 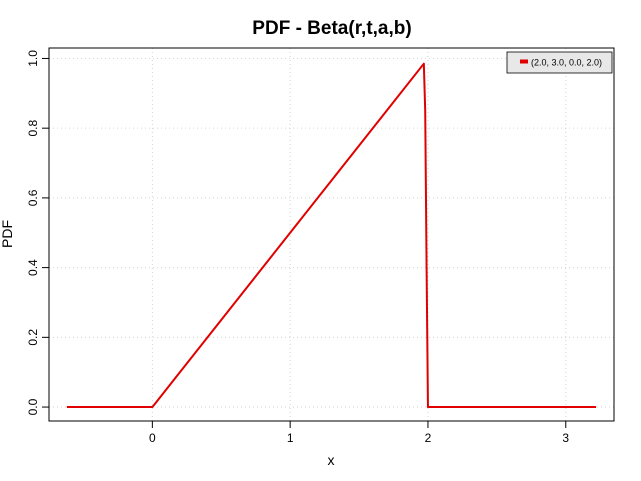 I want to click on x-axis-label: x, so click(x=331, y=460).